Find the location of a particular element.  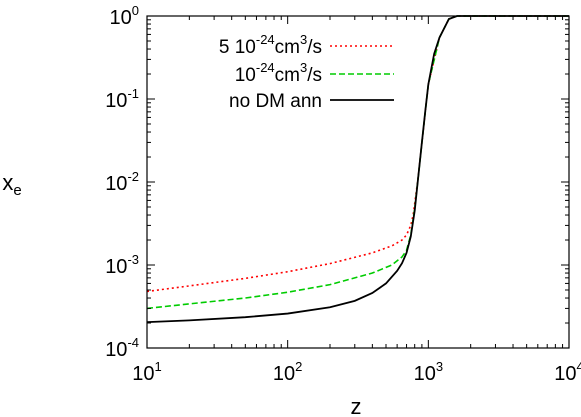

x-tick-label: 10⁴ is located at coordinates (567, 372).